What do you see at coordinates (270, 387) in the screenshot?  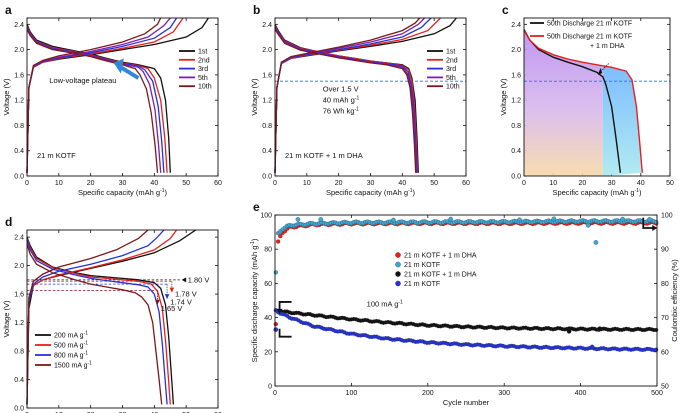 I see `y-tick-label: 0` at bounding box center [270, 387].